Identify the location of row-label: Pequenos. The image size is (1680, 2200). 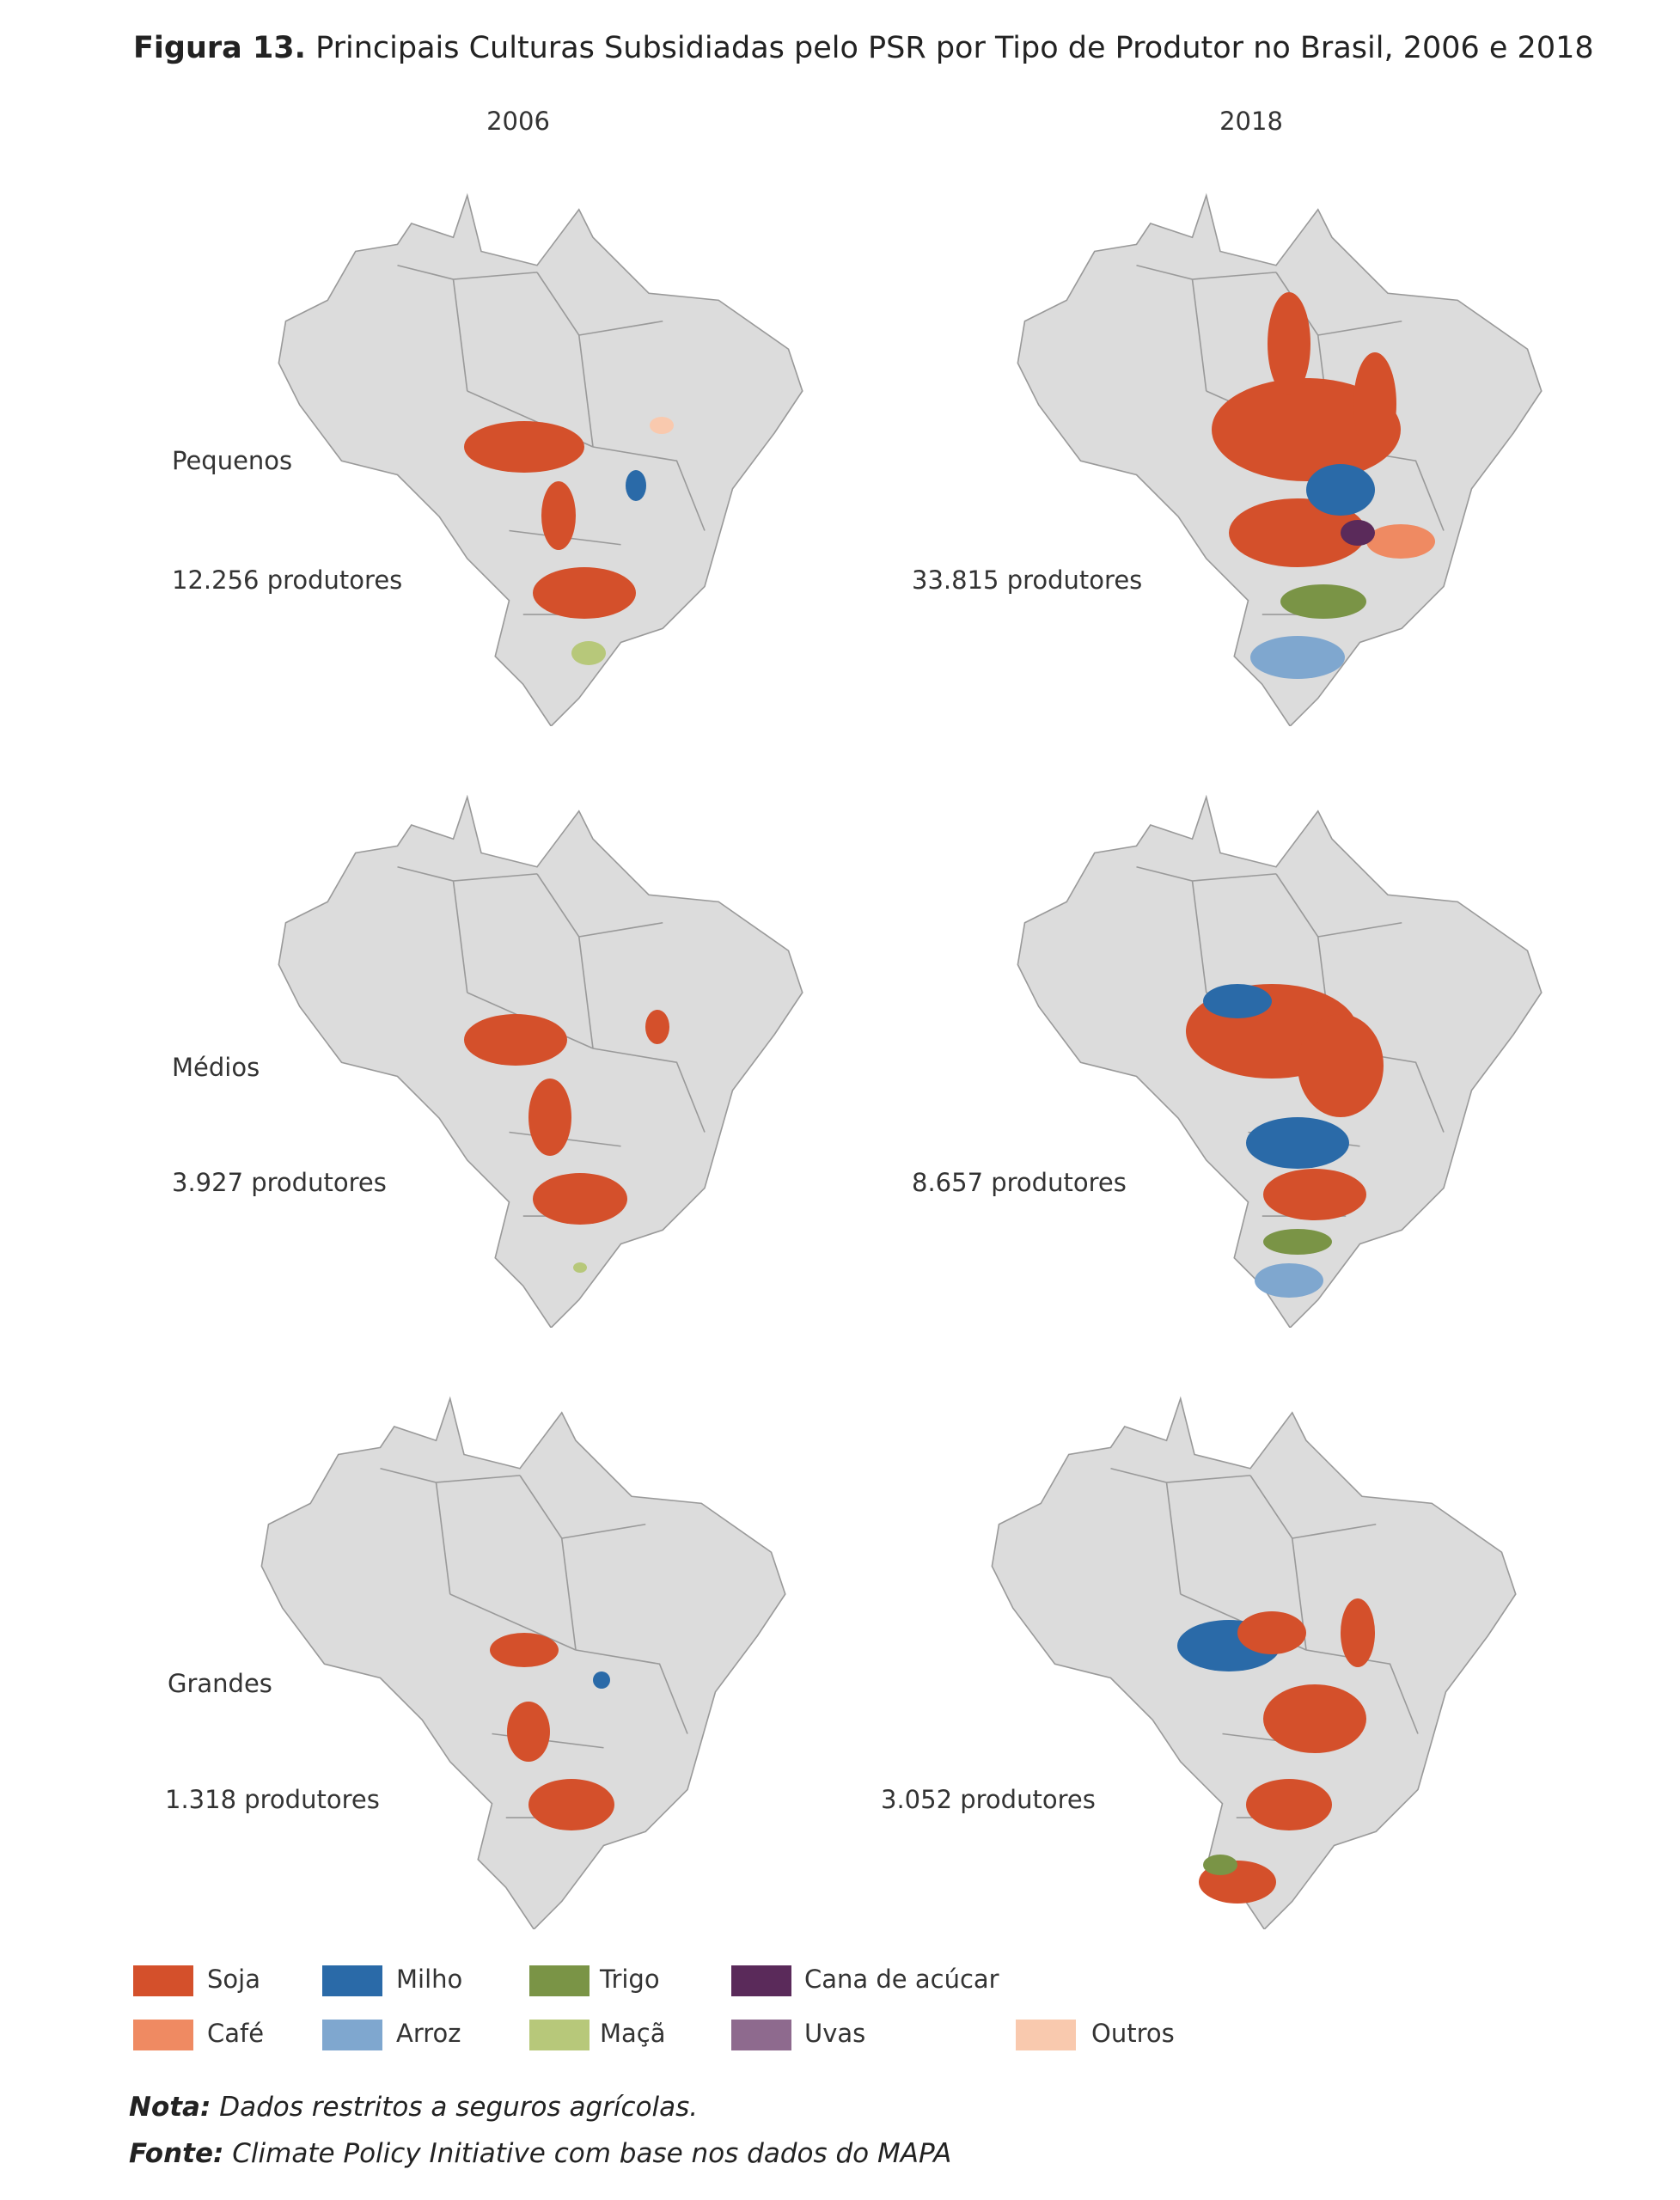
(232, 460).